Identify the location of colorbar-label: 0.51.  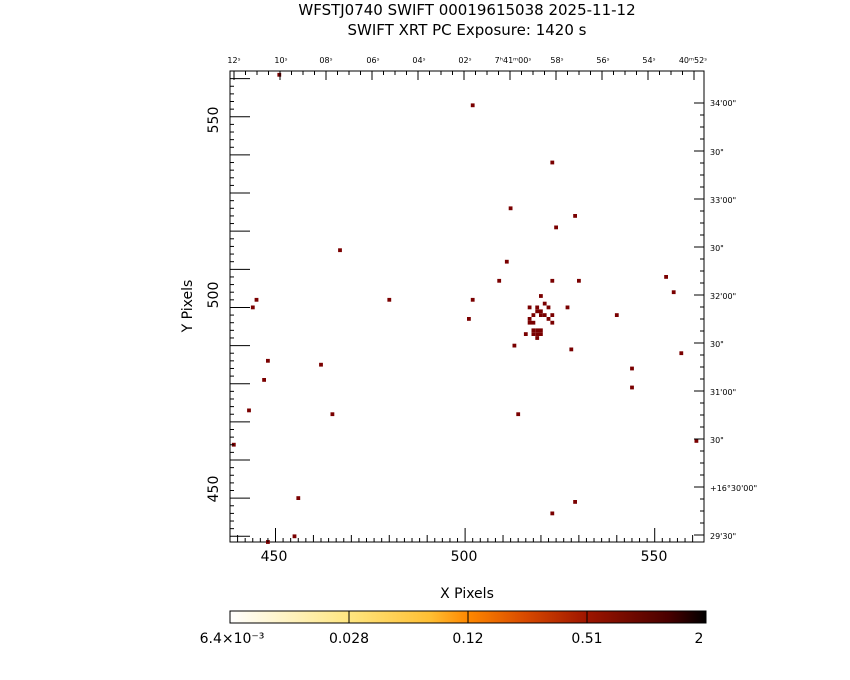
(586, 639).